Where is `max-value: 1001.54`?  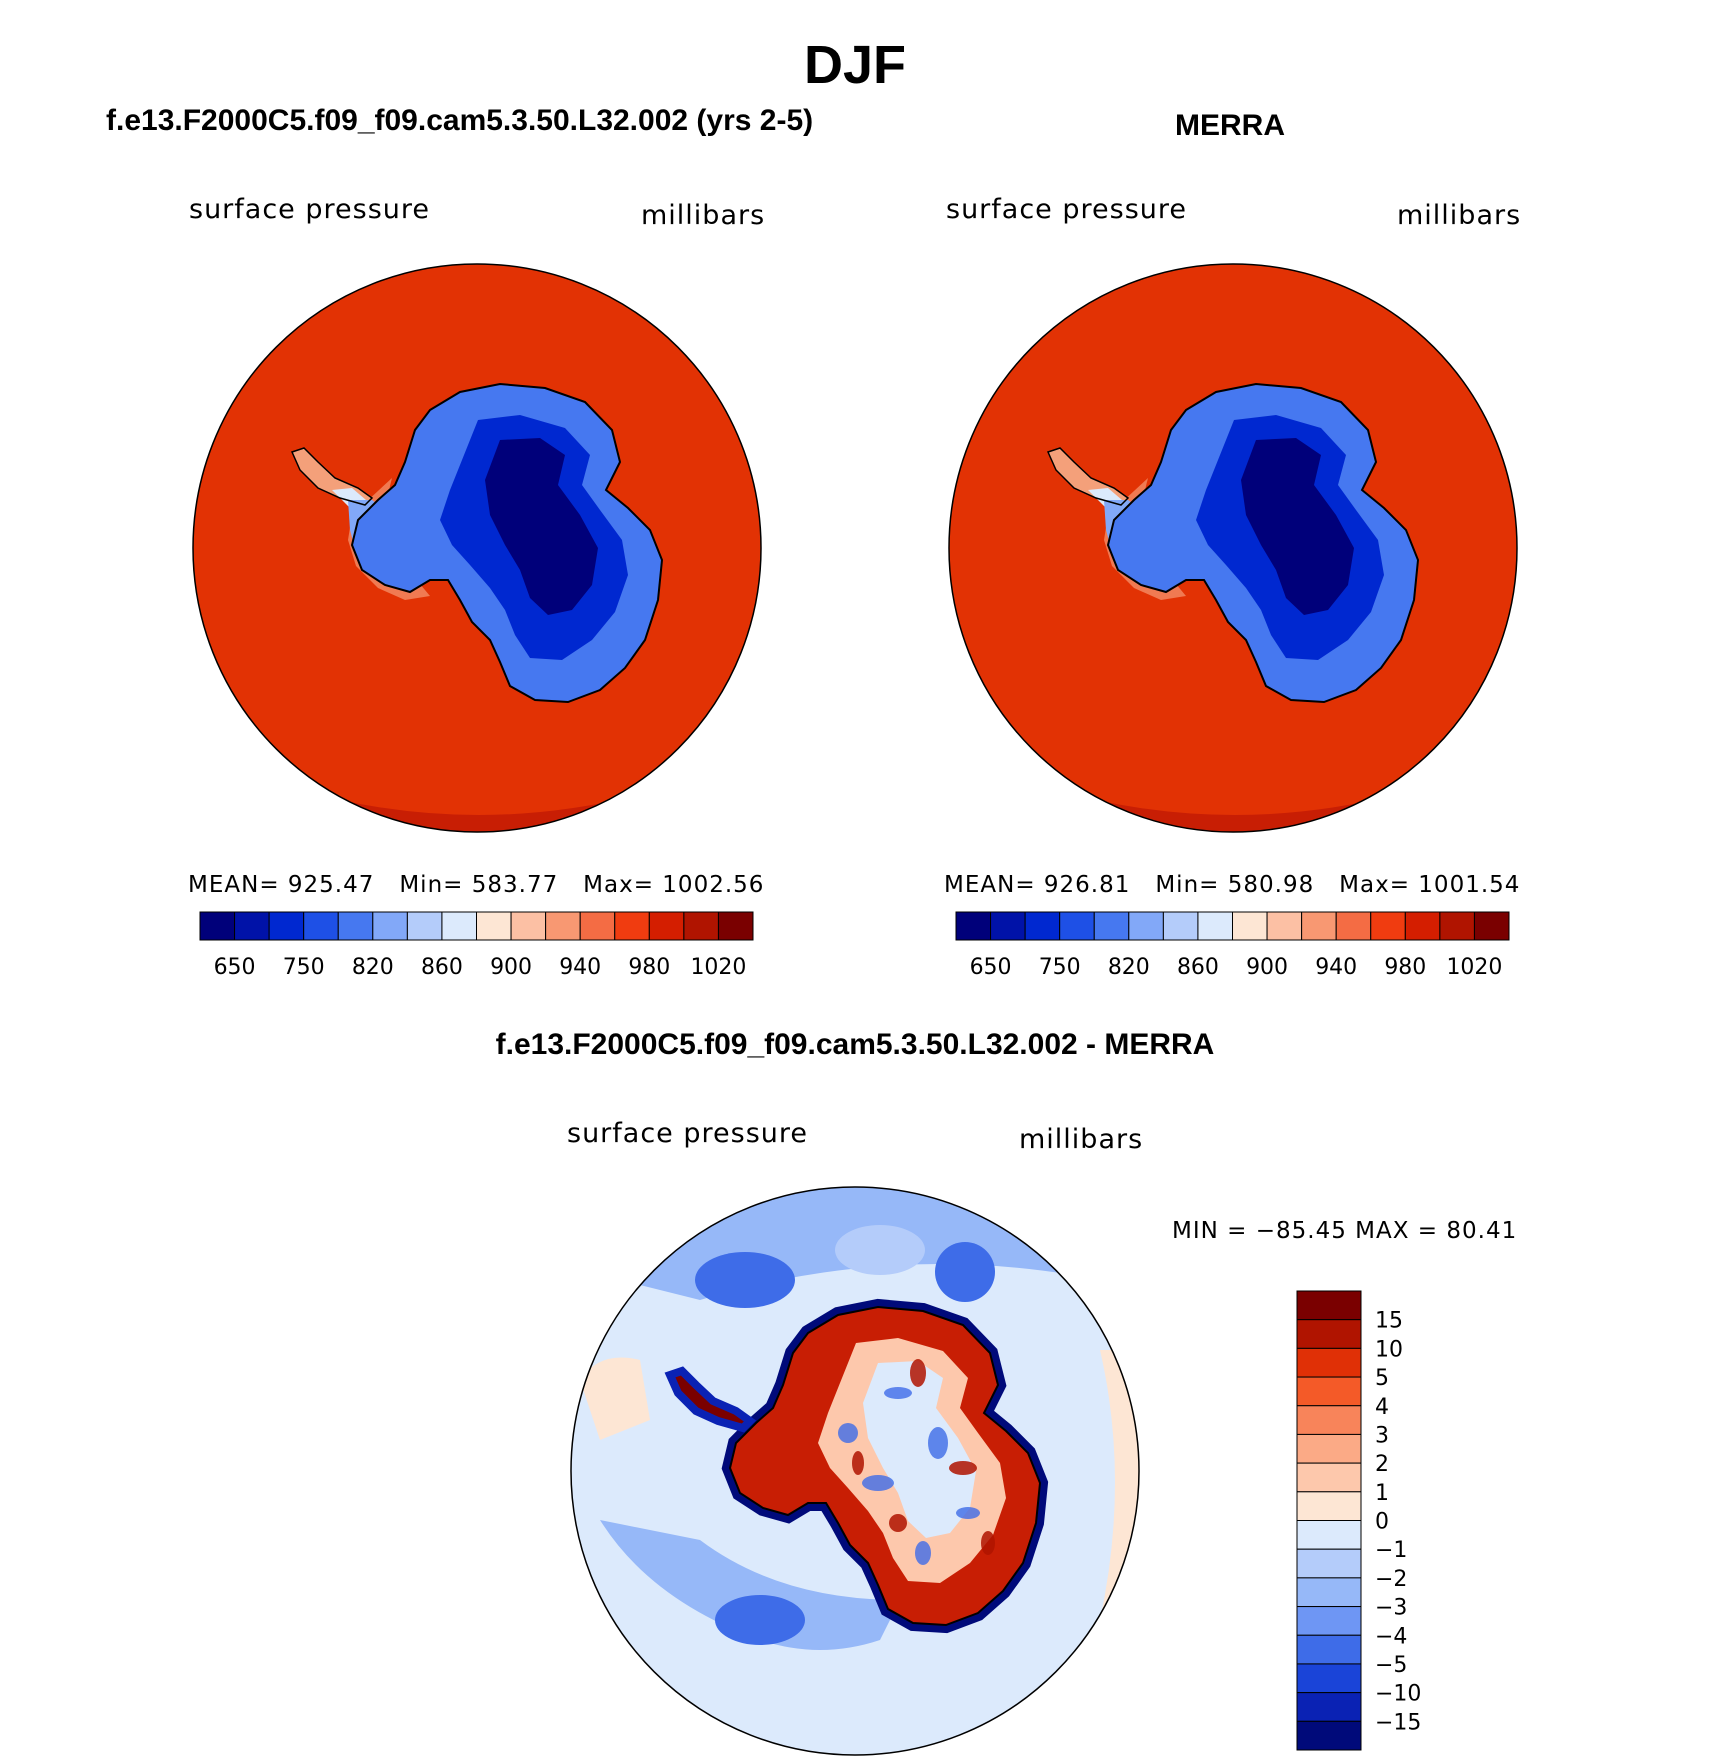 max-value: 1001.54 is located at coordinates (1469, 885).